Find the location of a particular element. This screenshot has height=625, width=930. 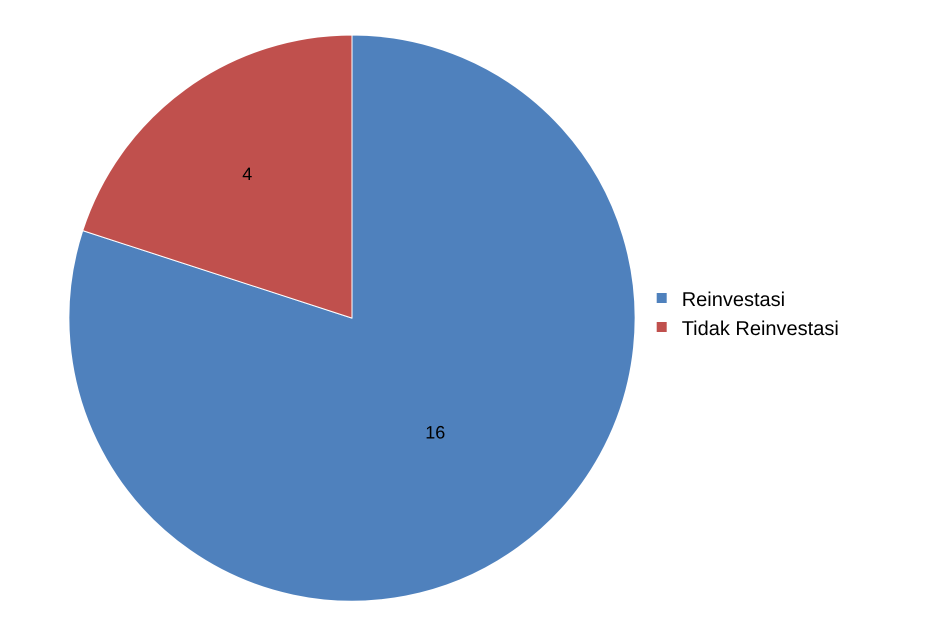

data-label: 16 is located at coordinates (435, 432).